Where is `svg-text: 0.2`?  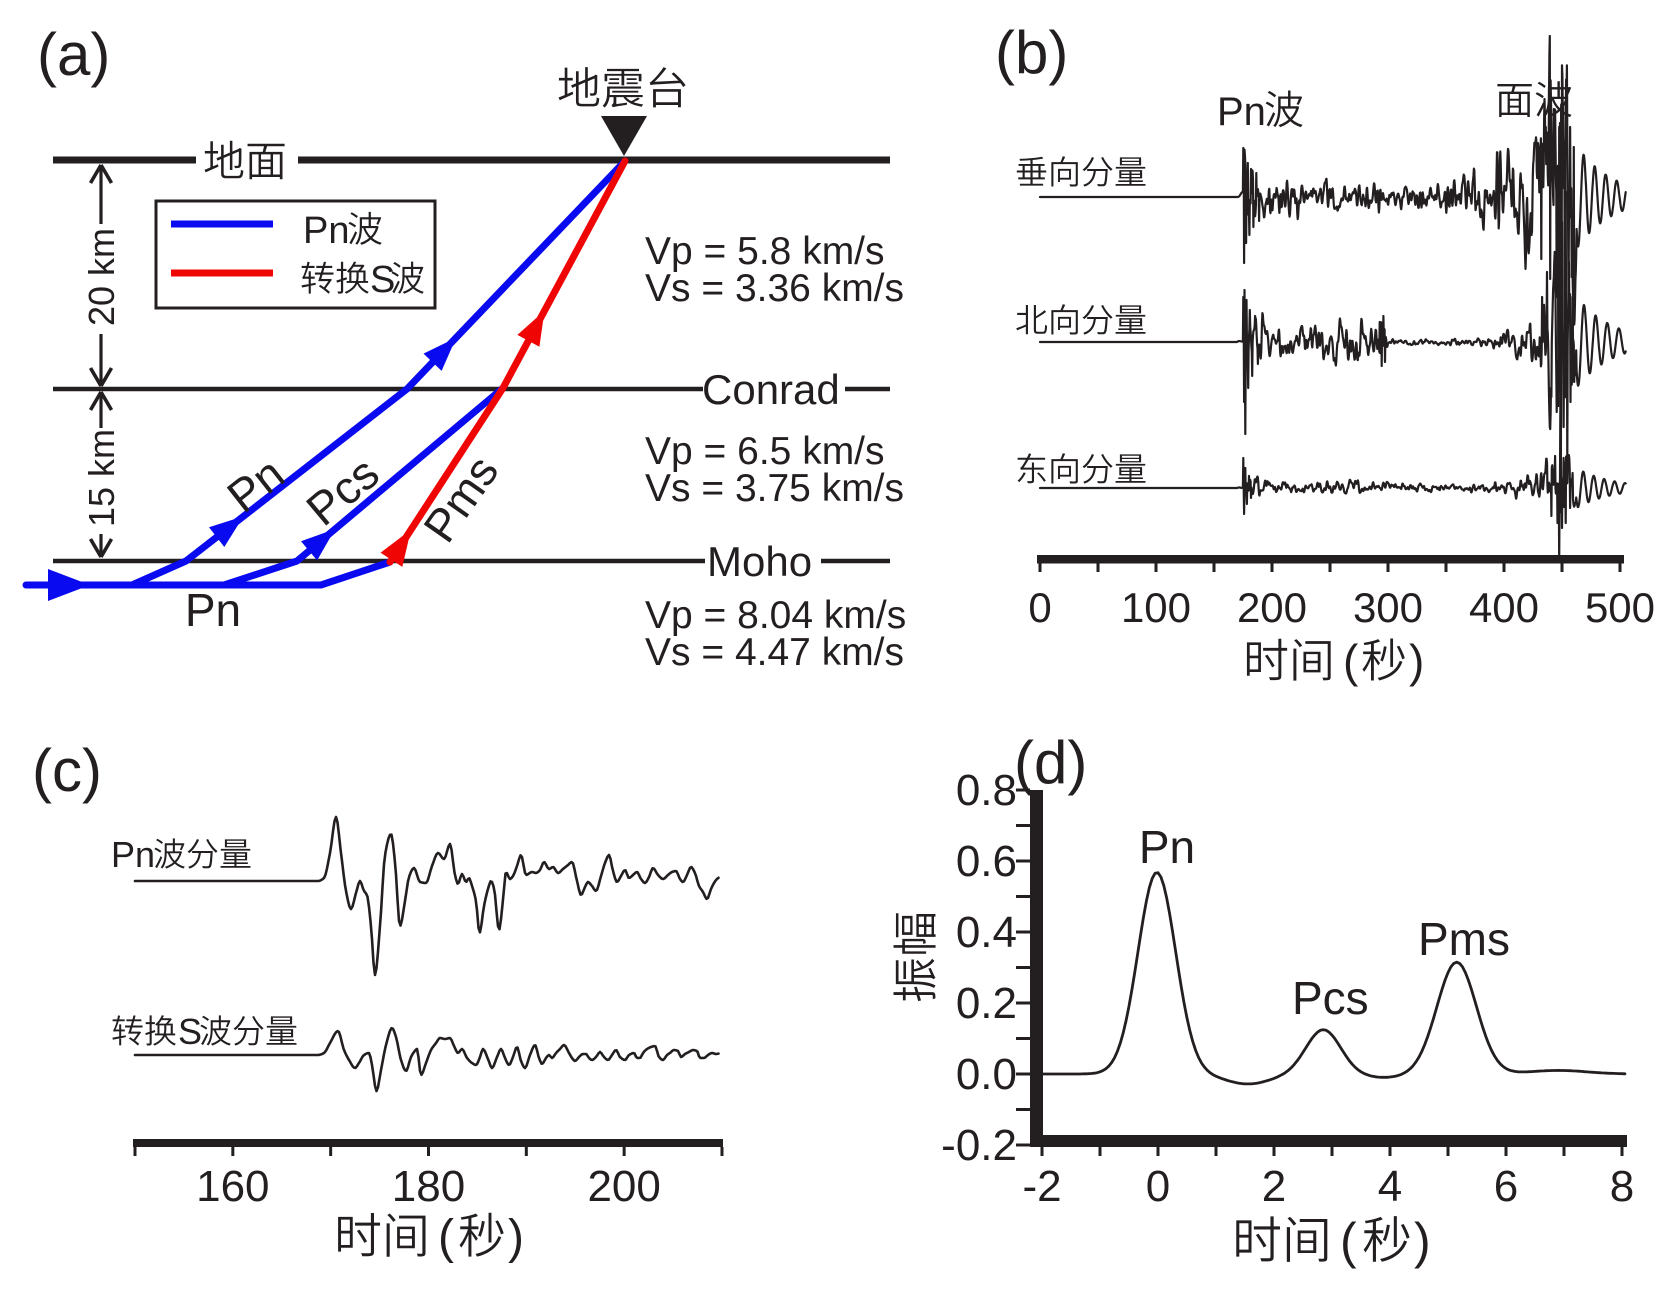
svg-text: 0.2 is located at coordinates (986, 1003).